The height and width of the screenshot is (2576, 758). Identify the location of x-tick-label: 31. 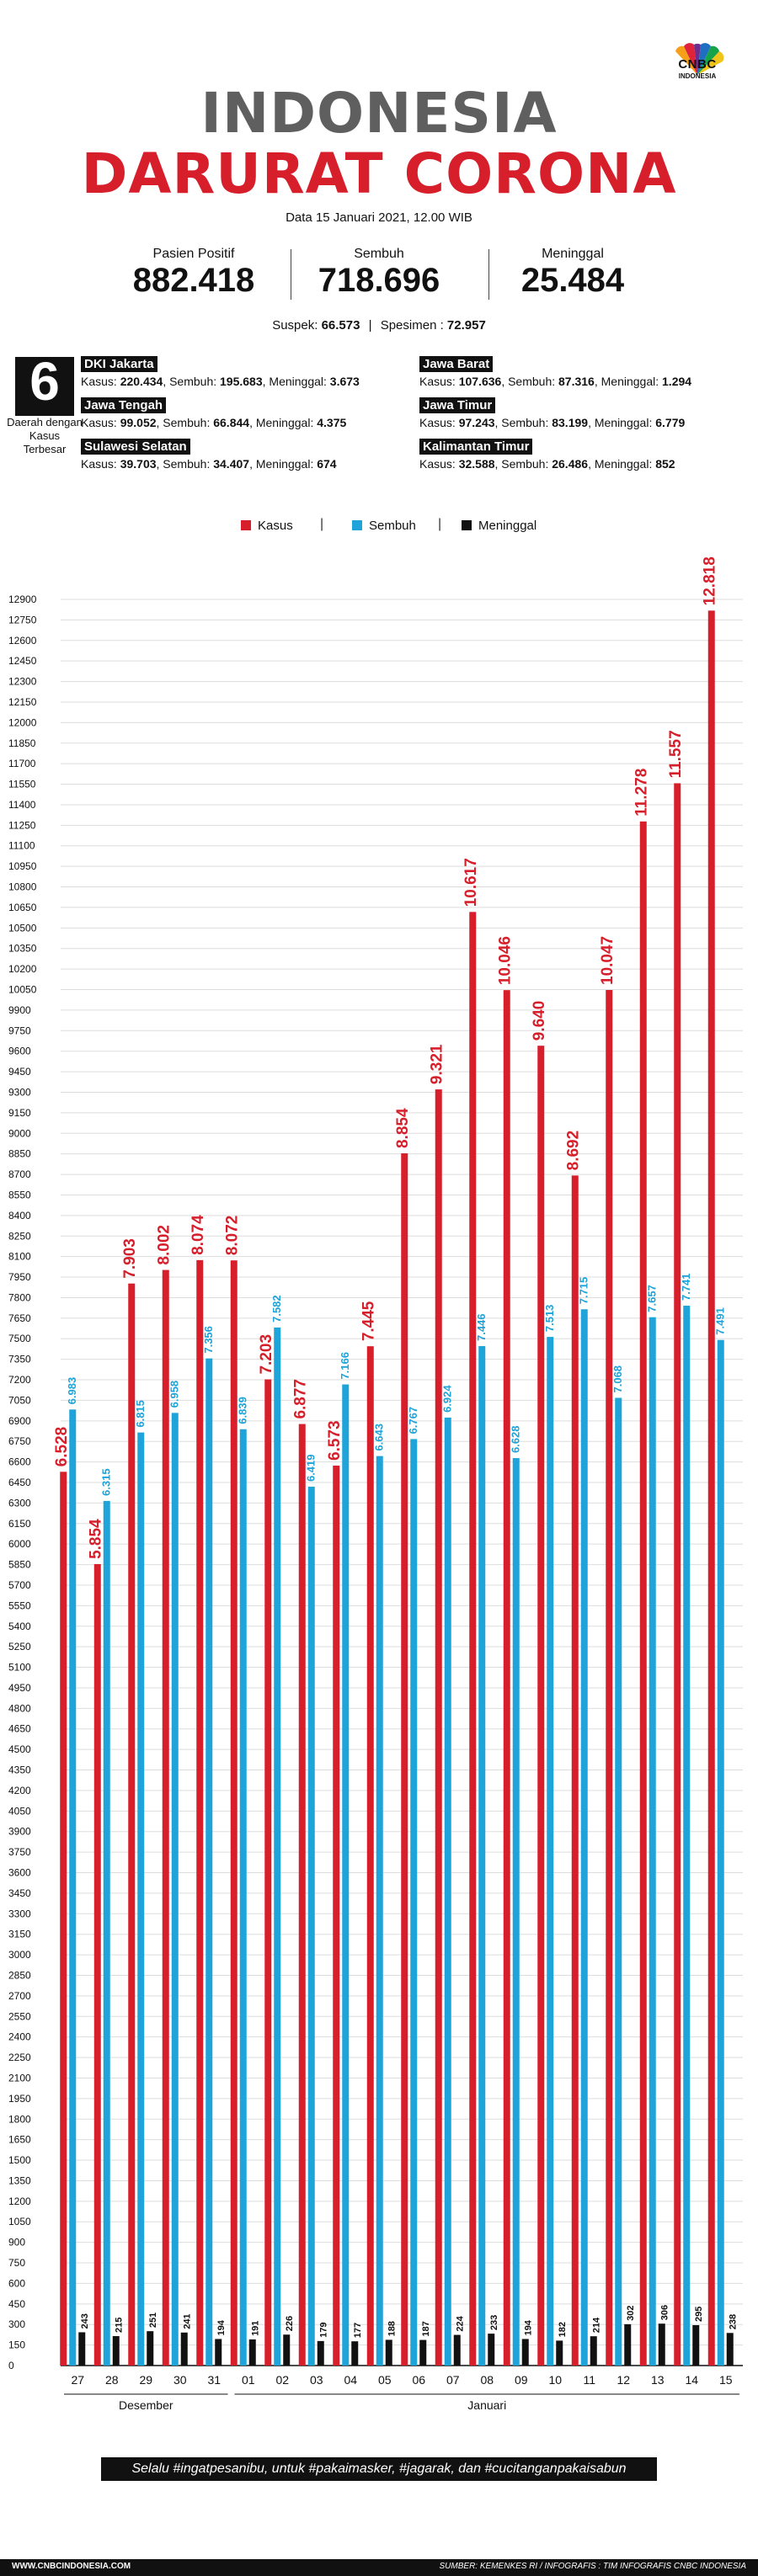
(214, 2380).